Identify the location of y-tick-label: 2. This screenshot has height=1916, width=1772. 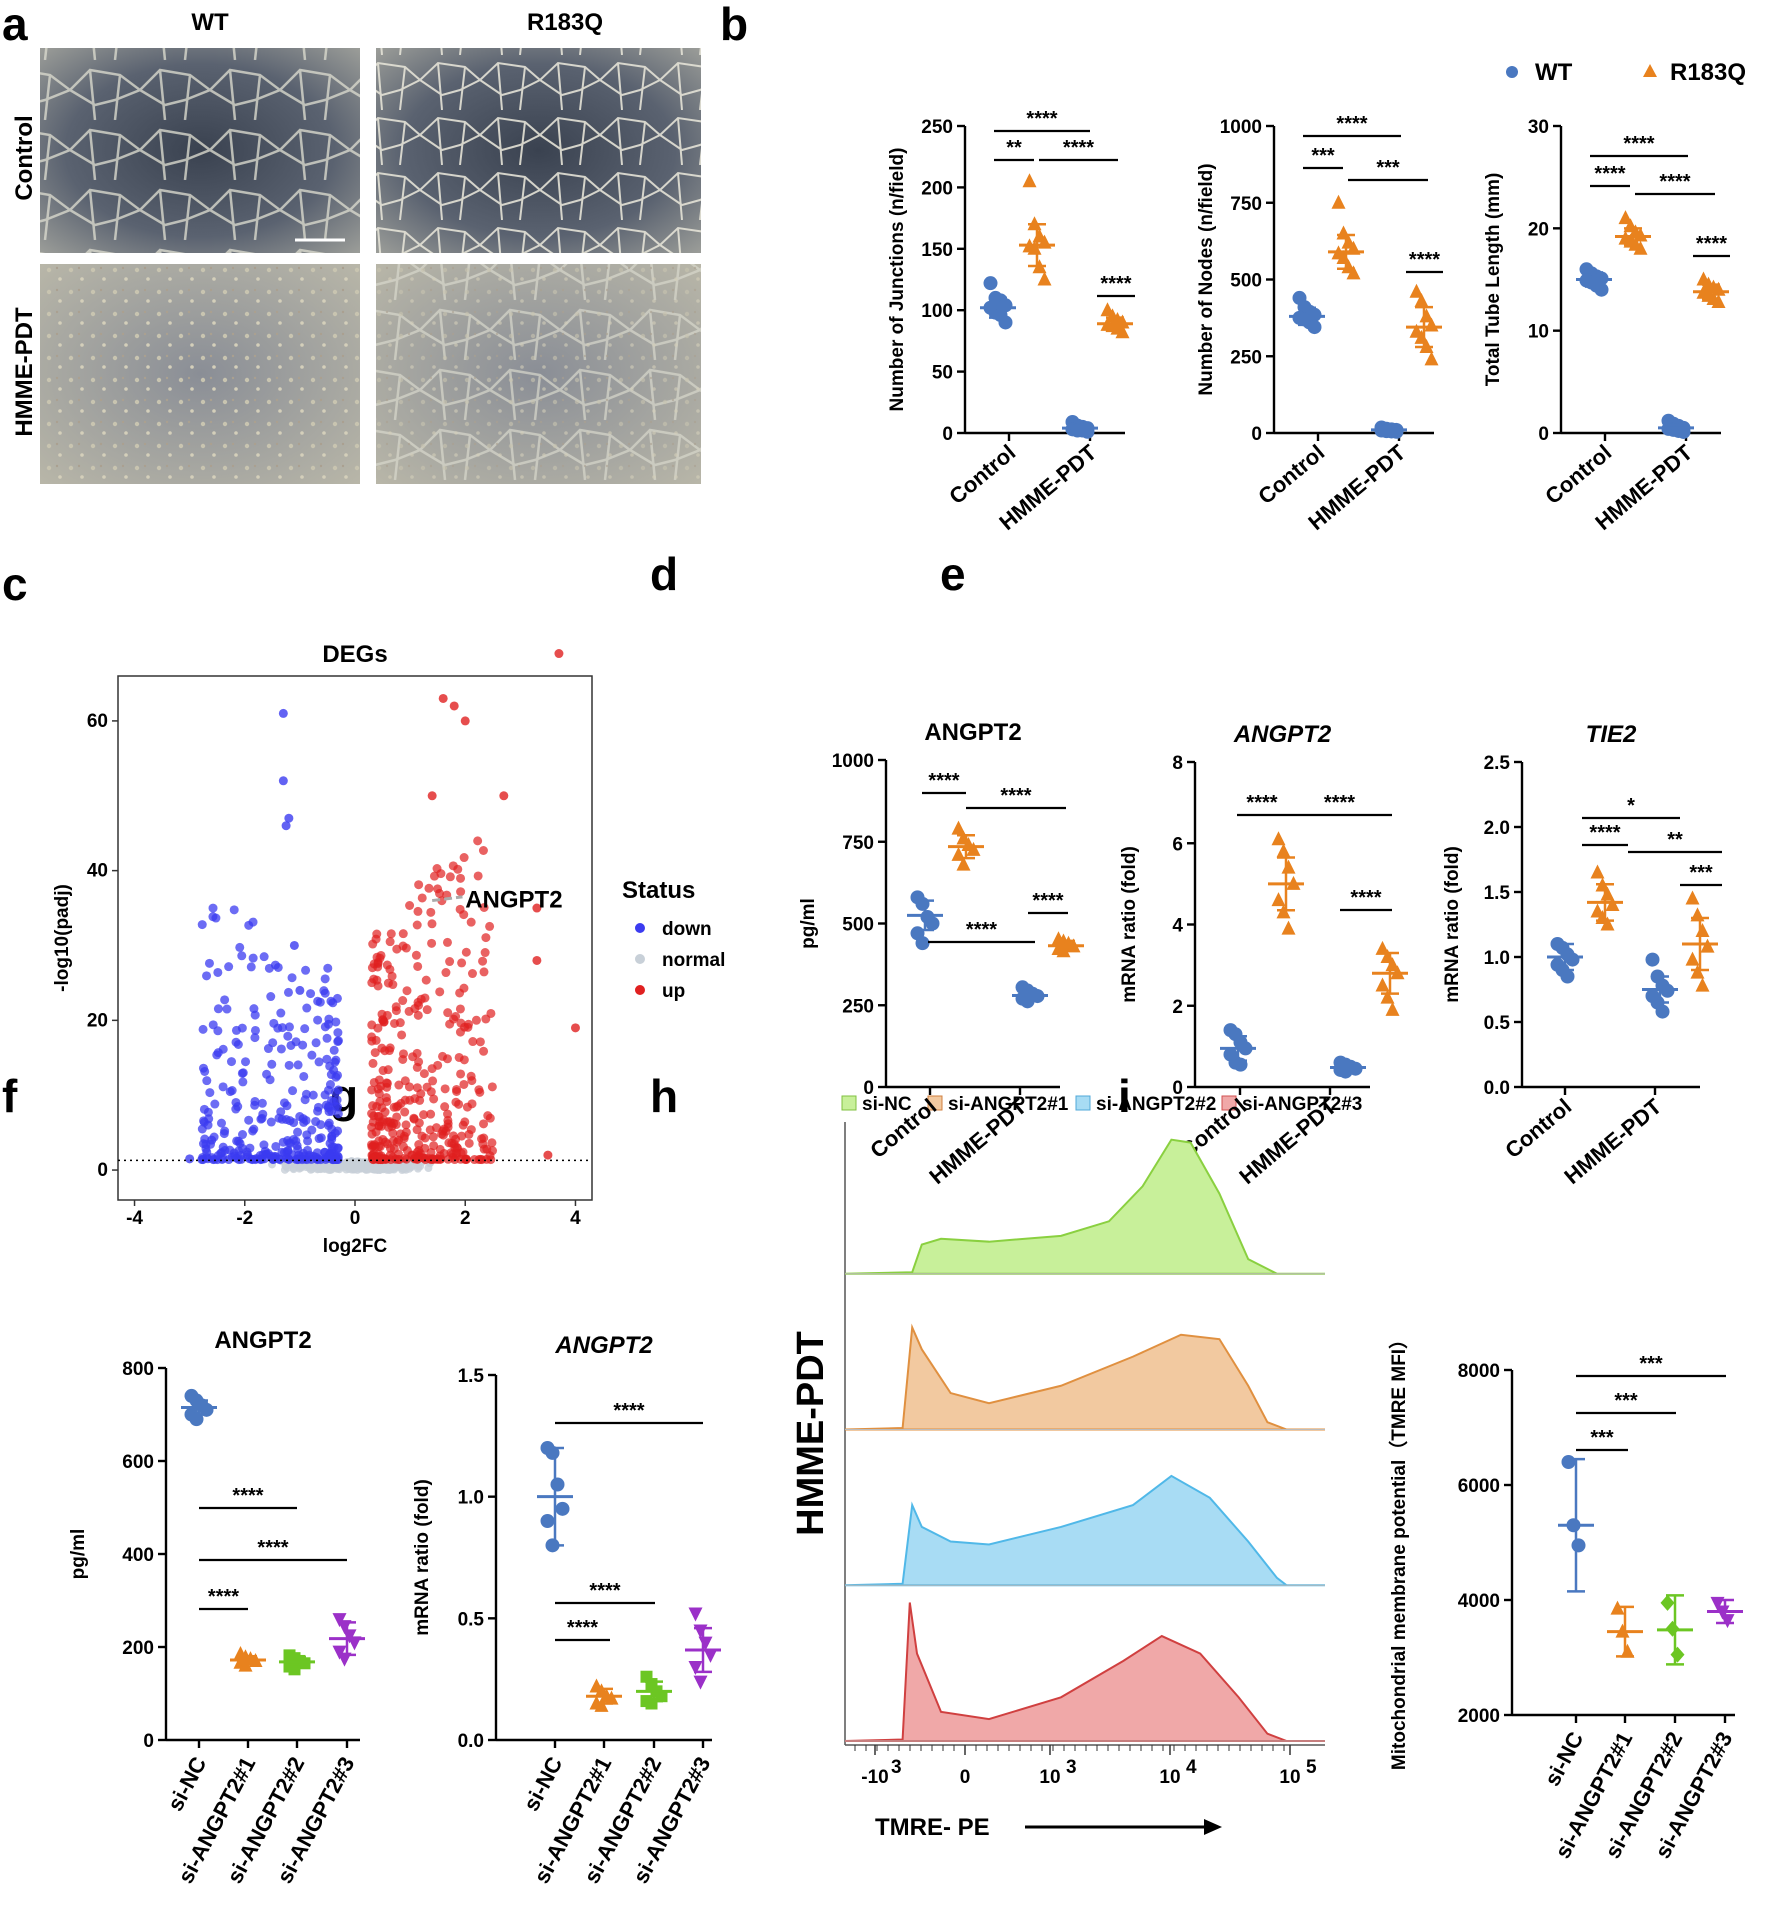
(1177, 1007).